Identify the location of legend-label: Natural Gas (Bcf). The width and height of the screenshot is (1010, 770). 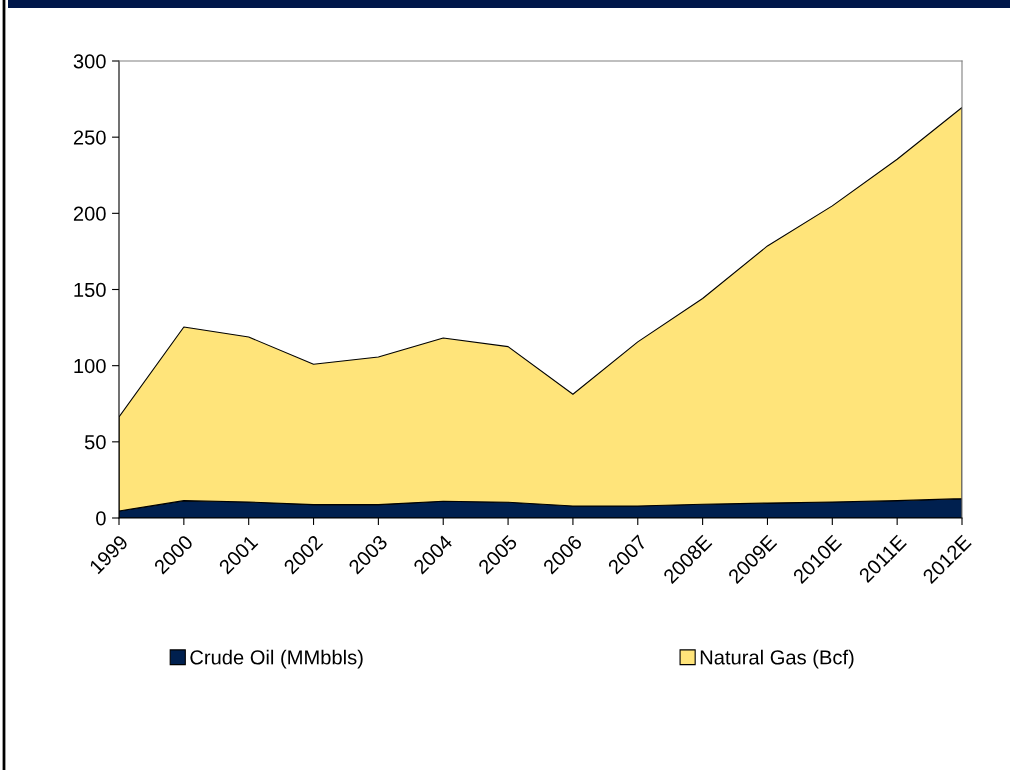
(777, 659).